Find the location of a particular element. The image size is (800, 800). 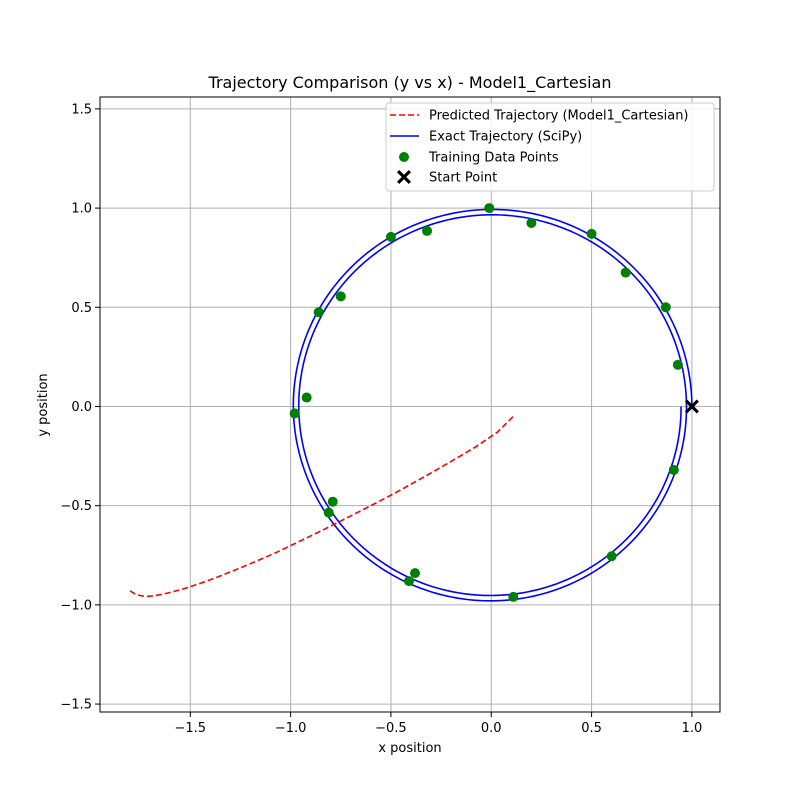

y-tick-label: 1.0 is located at coordinates (81, 209).